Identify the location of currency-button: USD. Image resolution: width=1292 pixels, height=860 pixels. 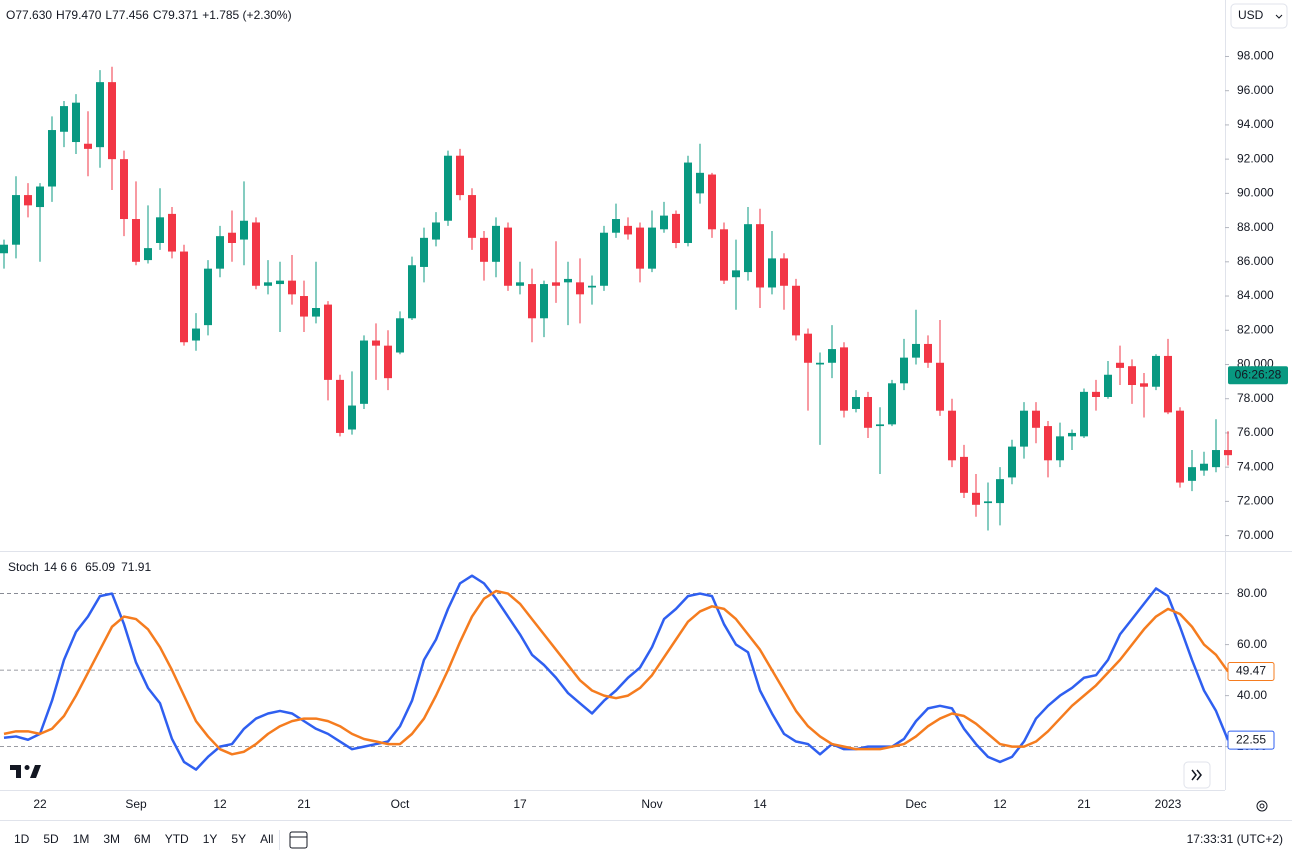
(1259, 16).